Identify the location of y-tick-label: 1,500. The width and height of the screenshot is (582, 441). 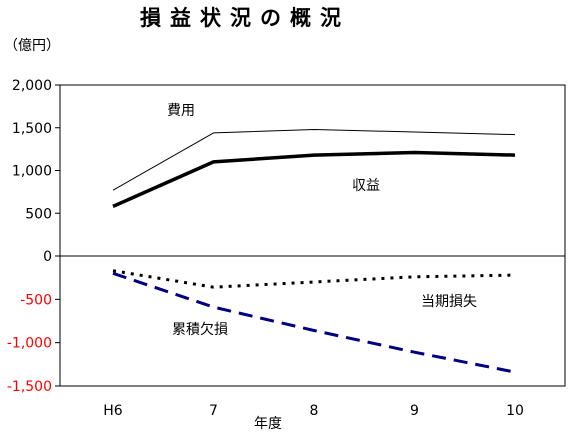
(32, 129).